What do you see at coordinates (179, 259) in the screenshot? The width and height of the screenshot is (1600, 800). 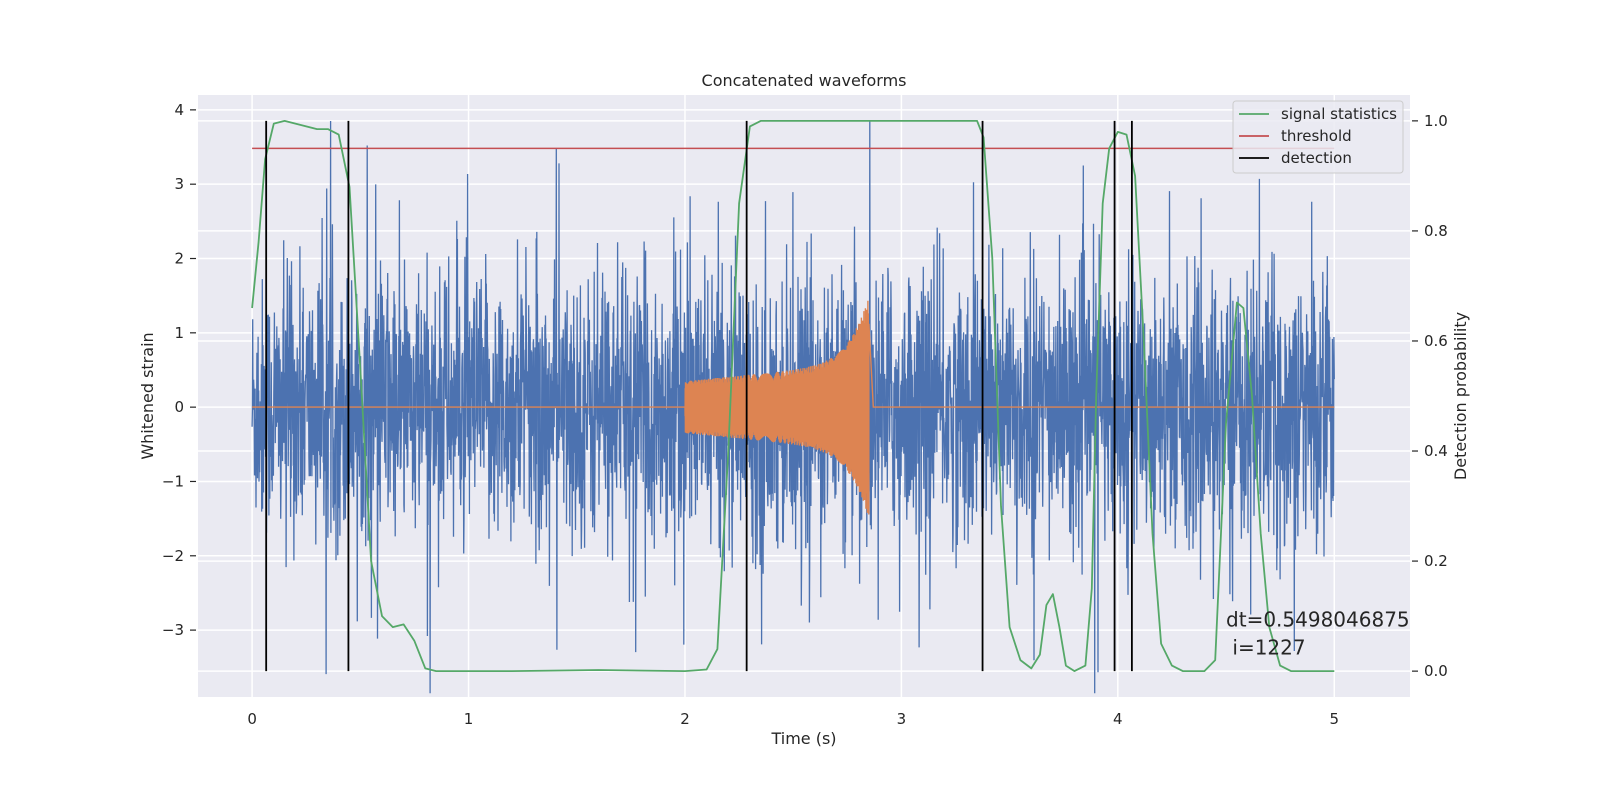 I see `y-tick-label: 2` at bounding box center [179, 259].